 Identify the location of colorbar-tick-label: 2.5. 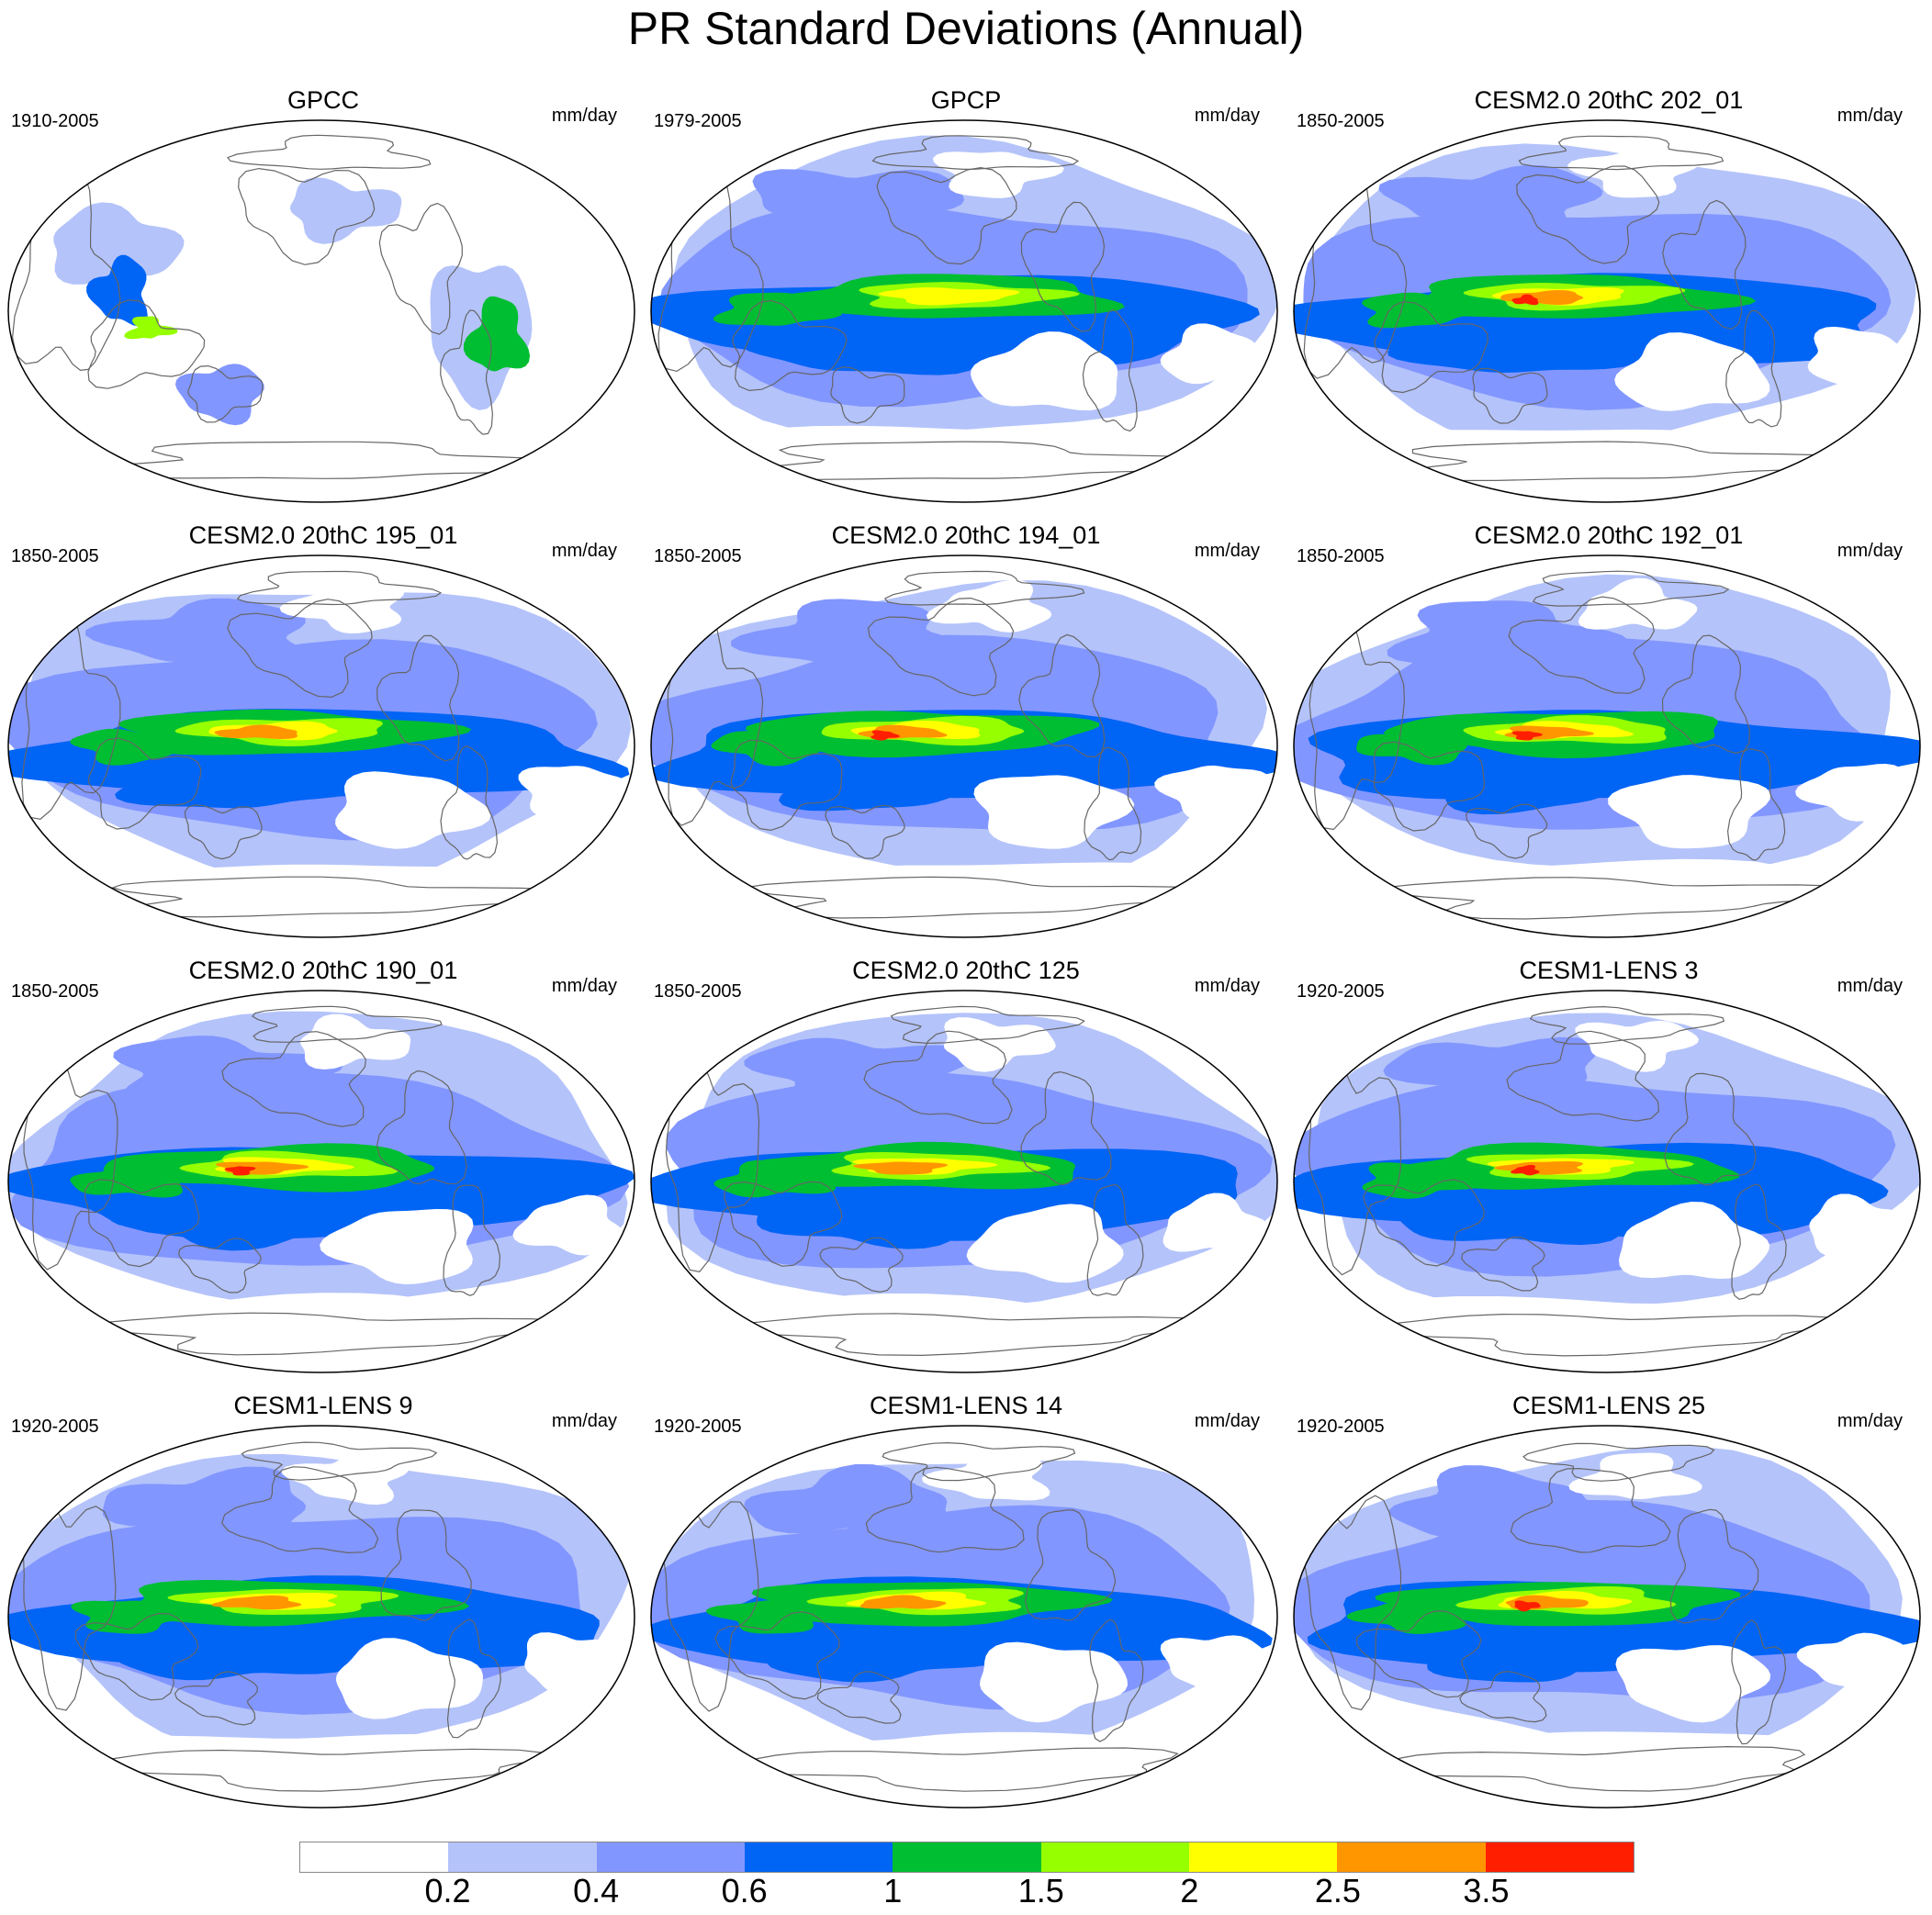
(1337, 1891).